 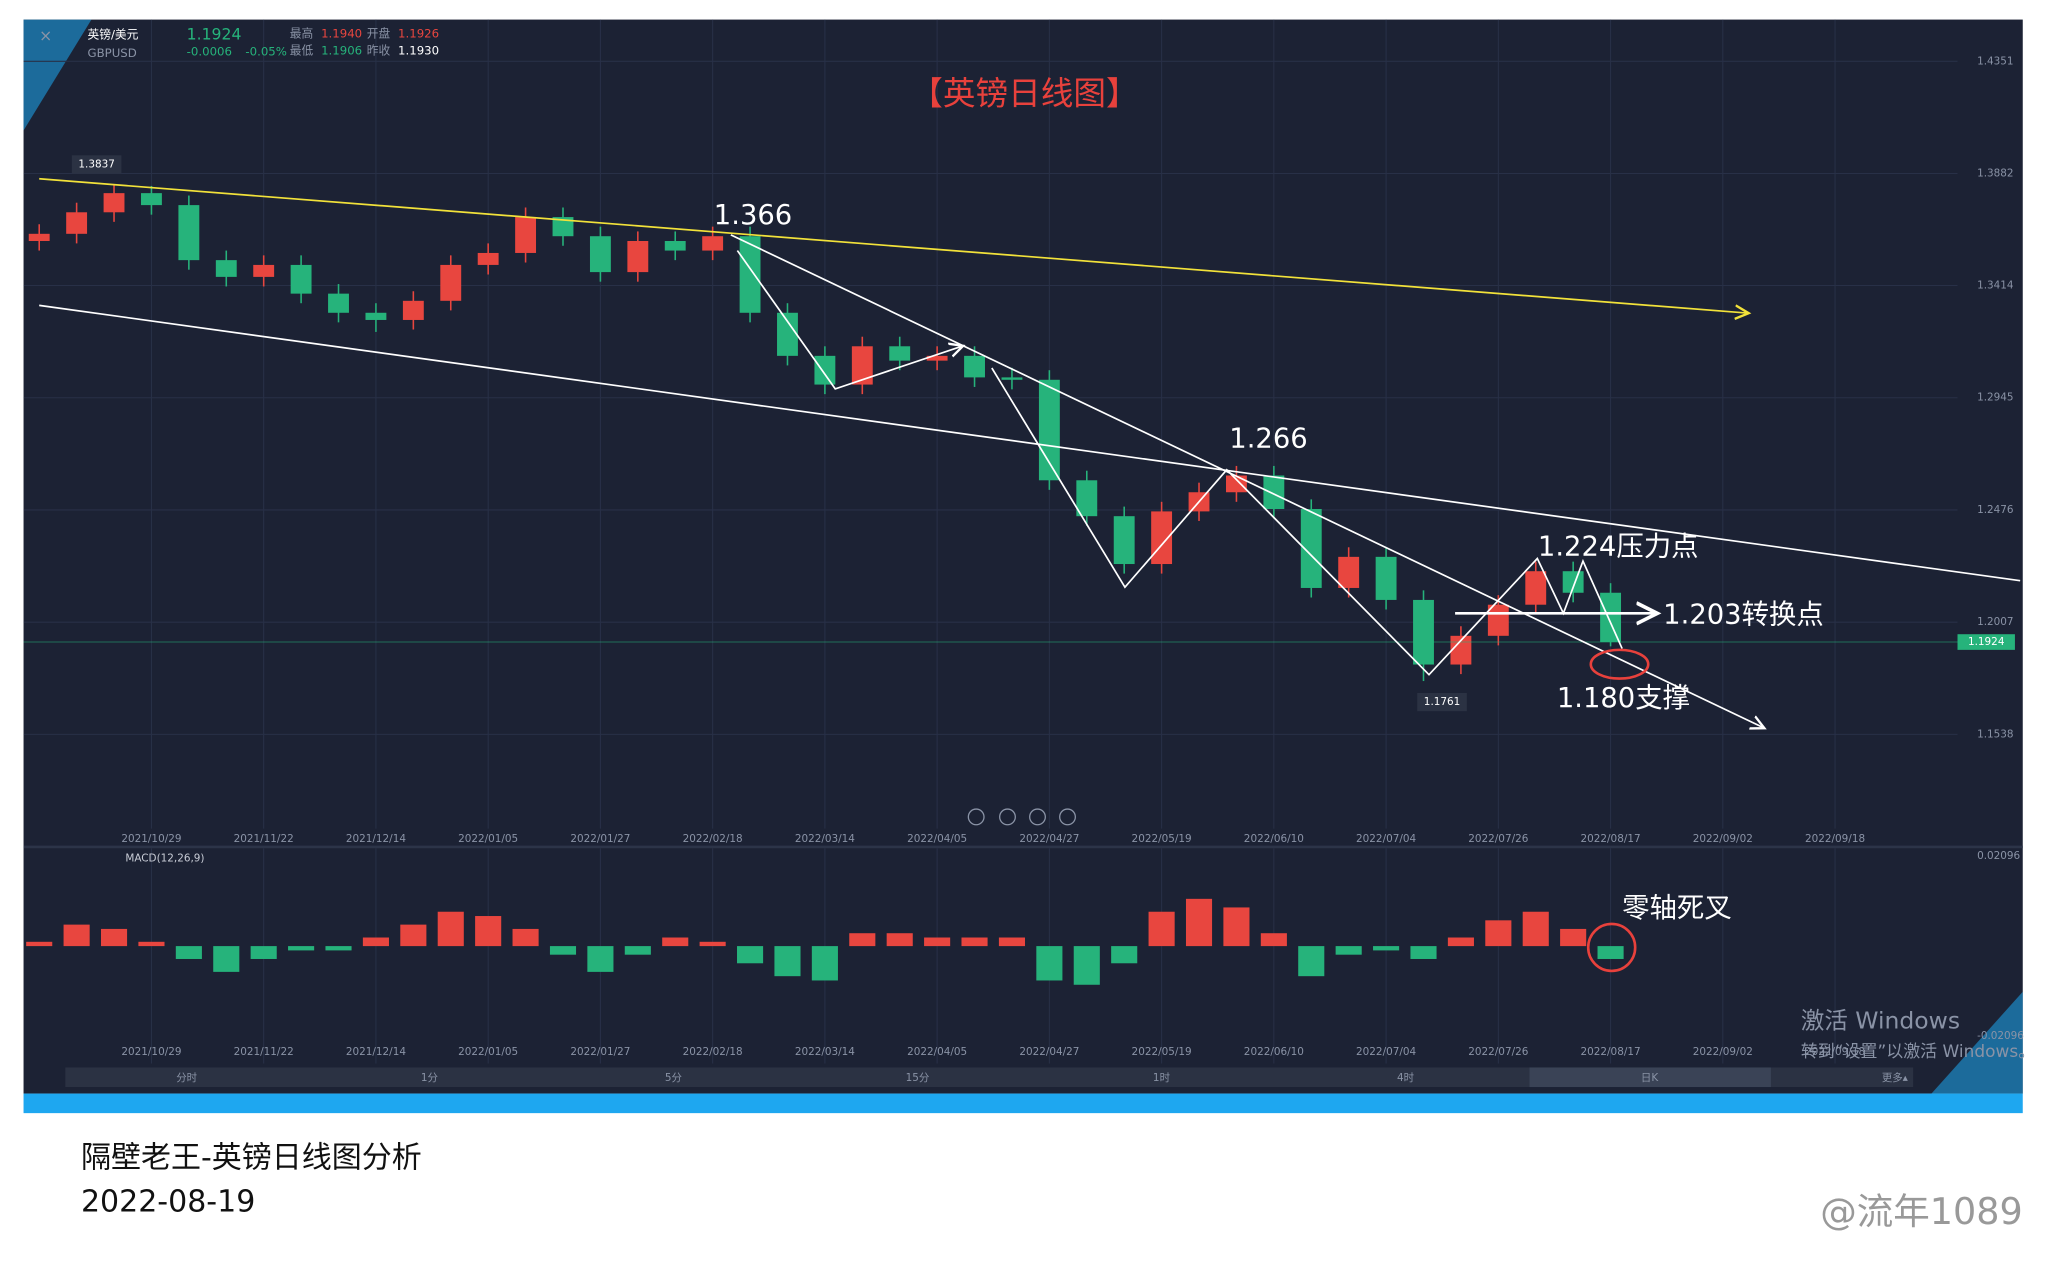 I want to click on y-tick-label: 1.1538, so click(x=1995, y=734).